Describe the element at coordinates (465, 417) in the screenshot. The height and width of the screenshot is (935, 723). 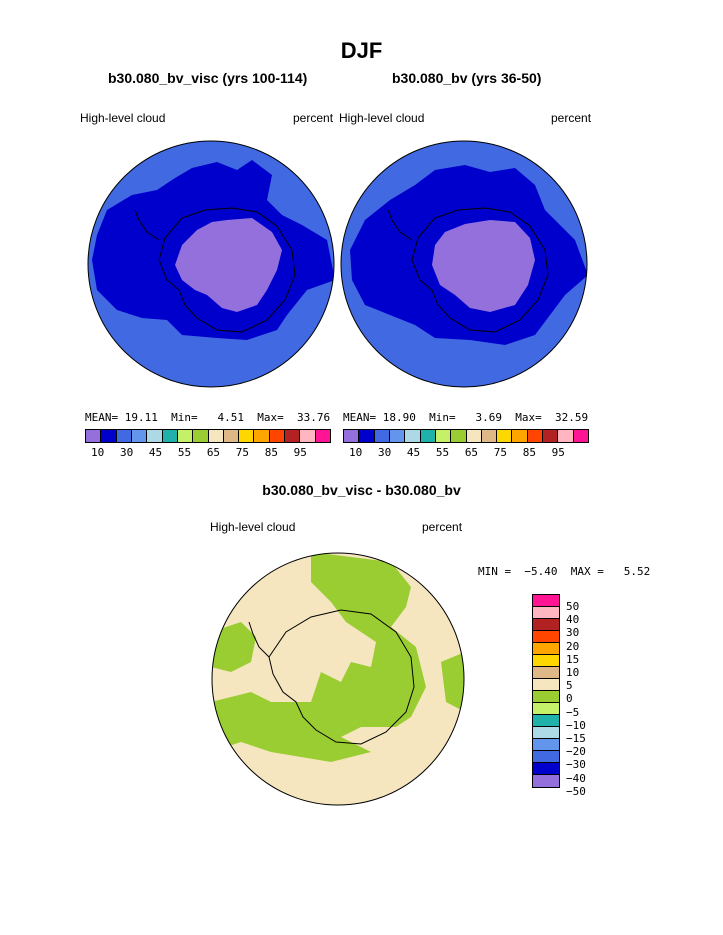
I see `panel-2-stats: MEAN= 18.90 Min= 3.69 Max= 32.59` at that location.